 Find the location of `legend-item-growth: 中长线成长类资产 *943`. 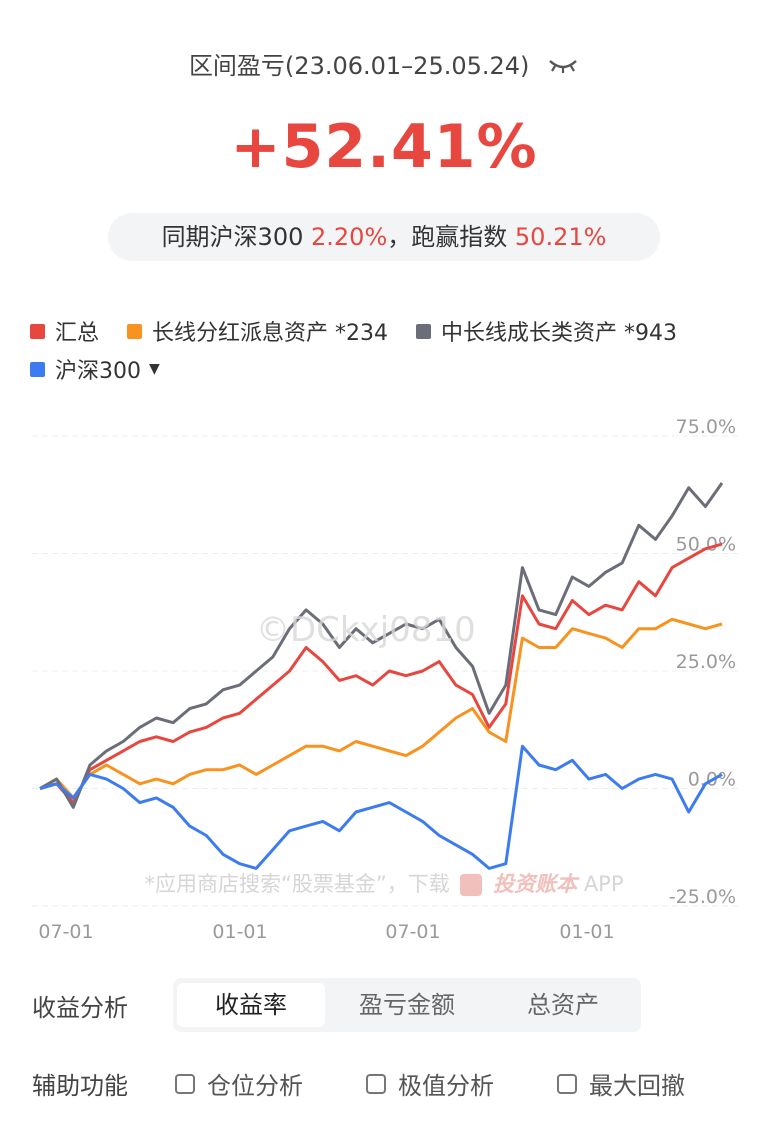

legend-item-growth: 中长线成长类资产 *943 is located at coordinates (546, 331).